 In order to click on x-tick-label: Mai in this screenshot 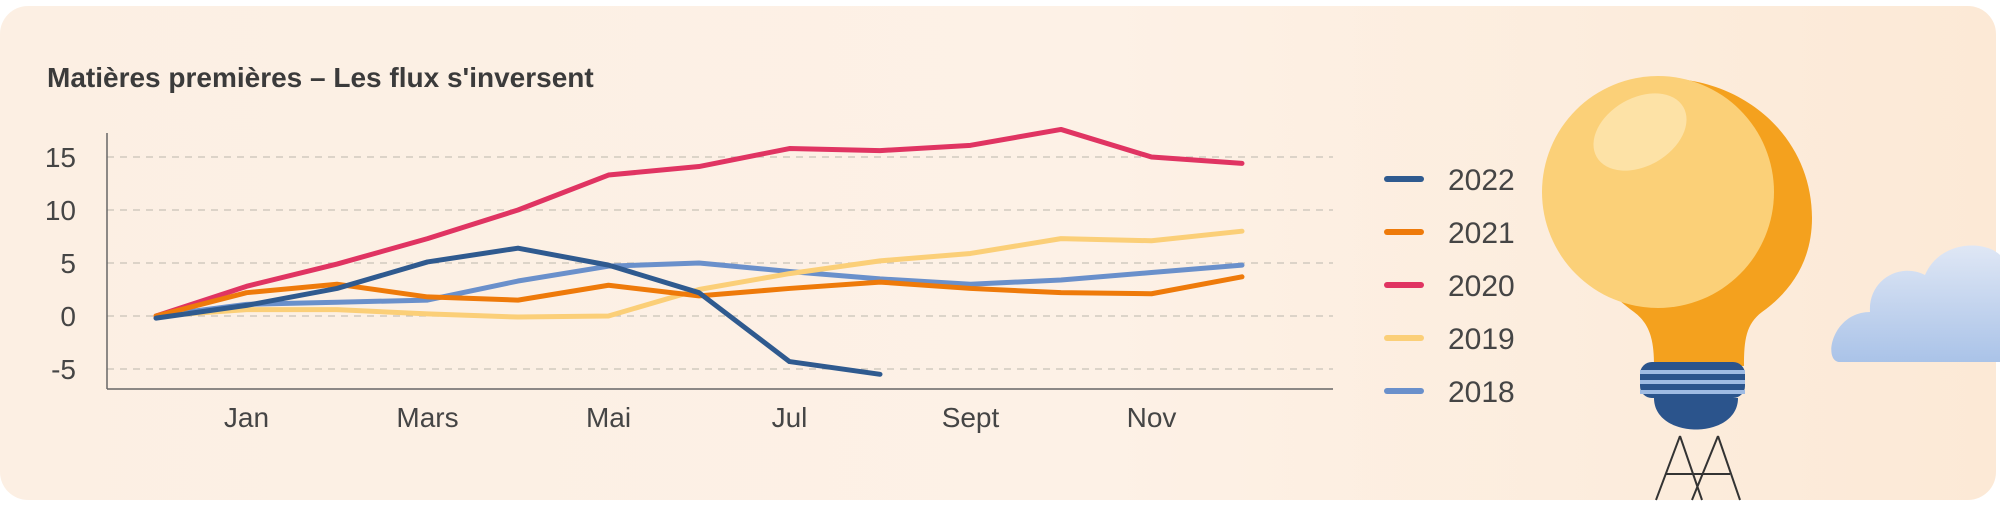, I will do `click(608, 417)`.